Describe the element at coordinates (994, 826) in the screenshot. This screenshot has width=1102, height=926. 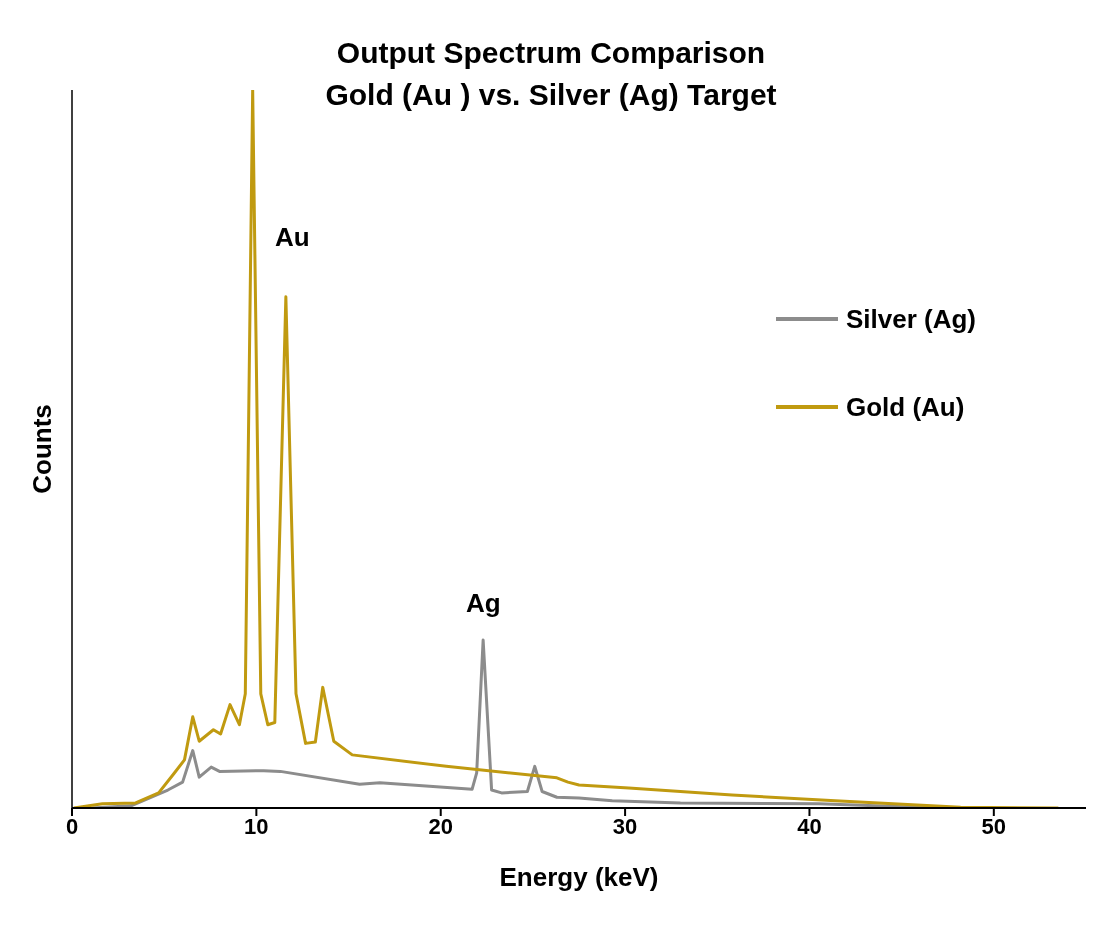
I see `x-tick-label: 50` at that location.